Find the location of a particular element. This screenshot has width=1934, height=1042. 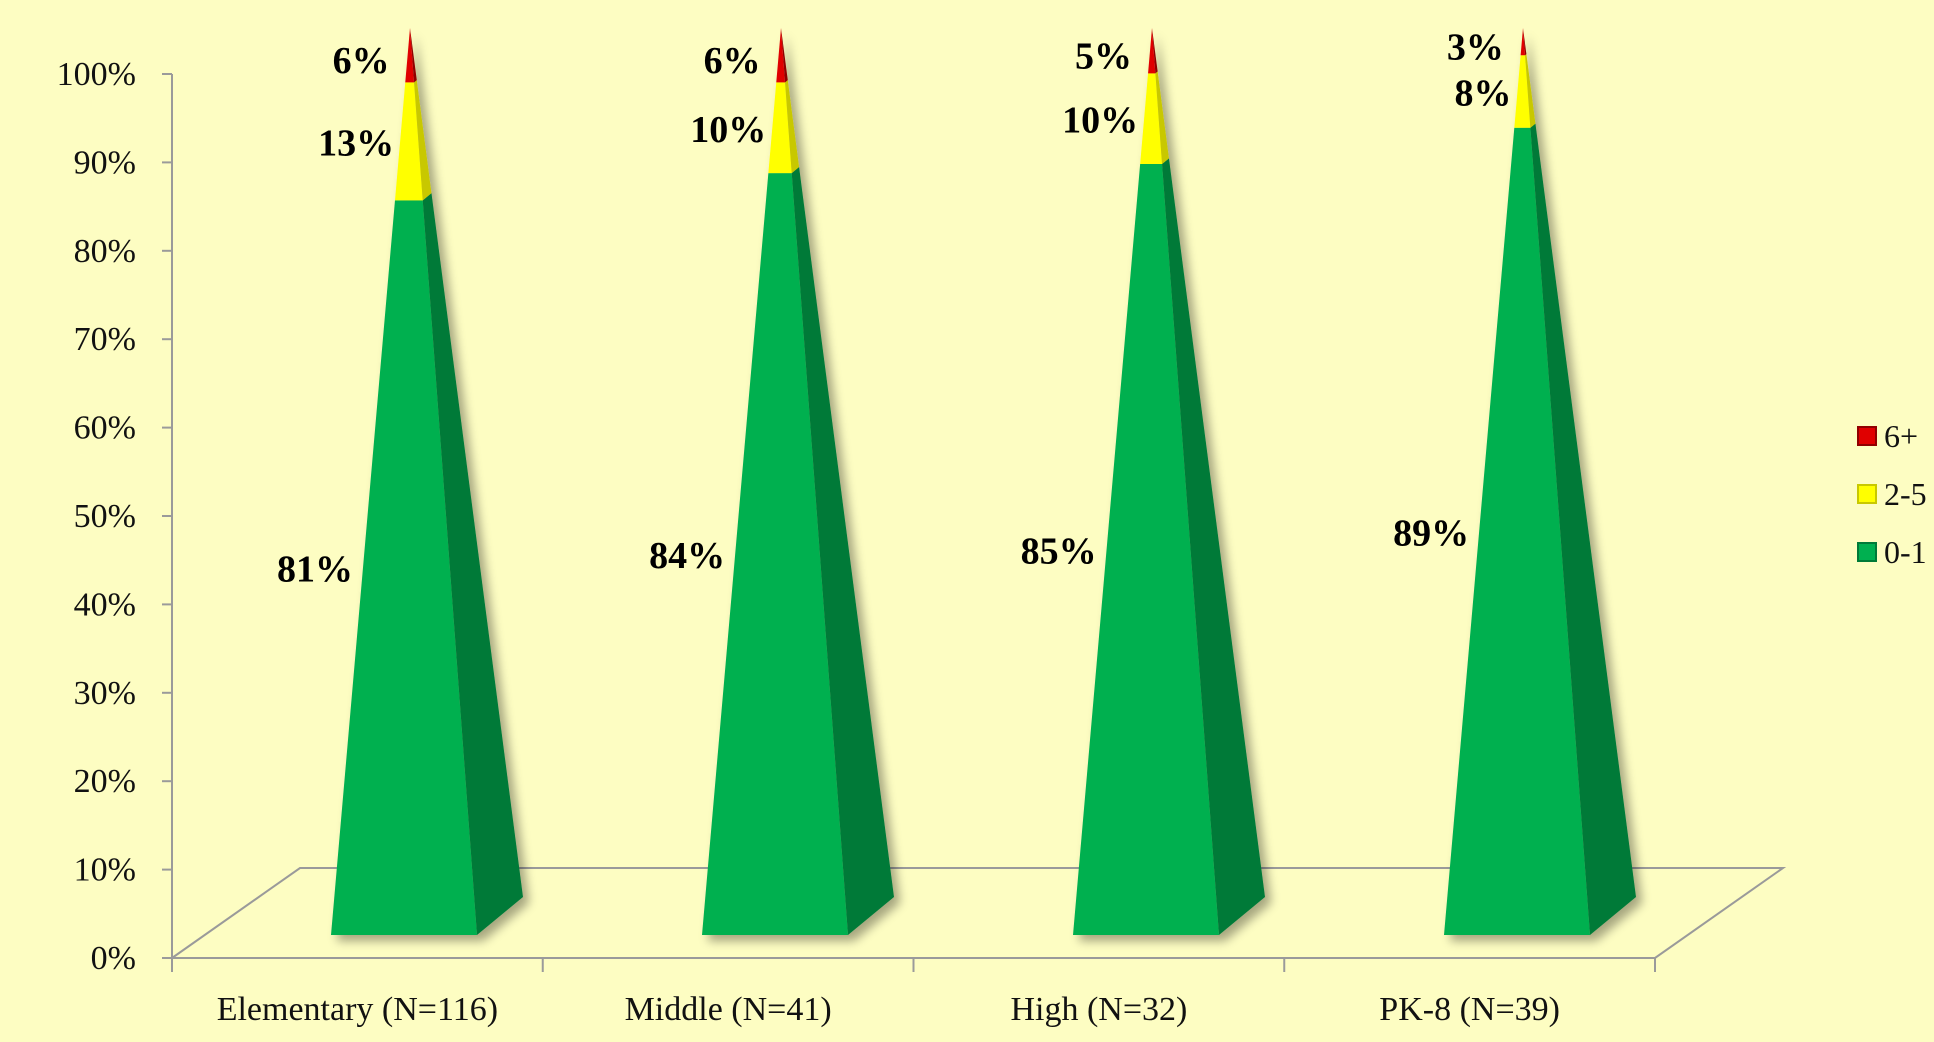

y-tick-label: 100% is located at coordinates (96, 74).